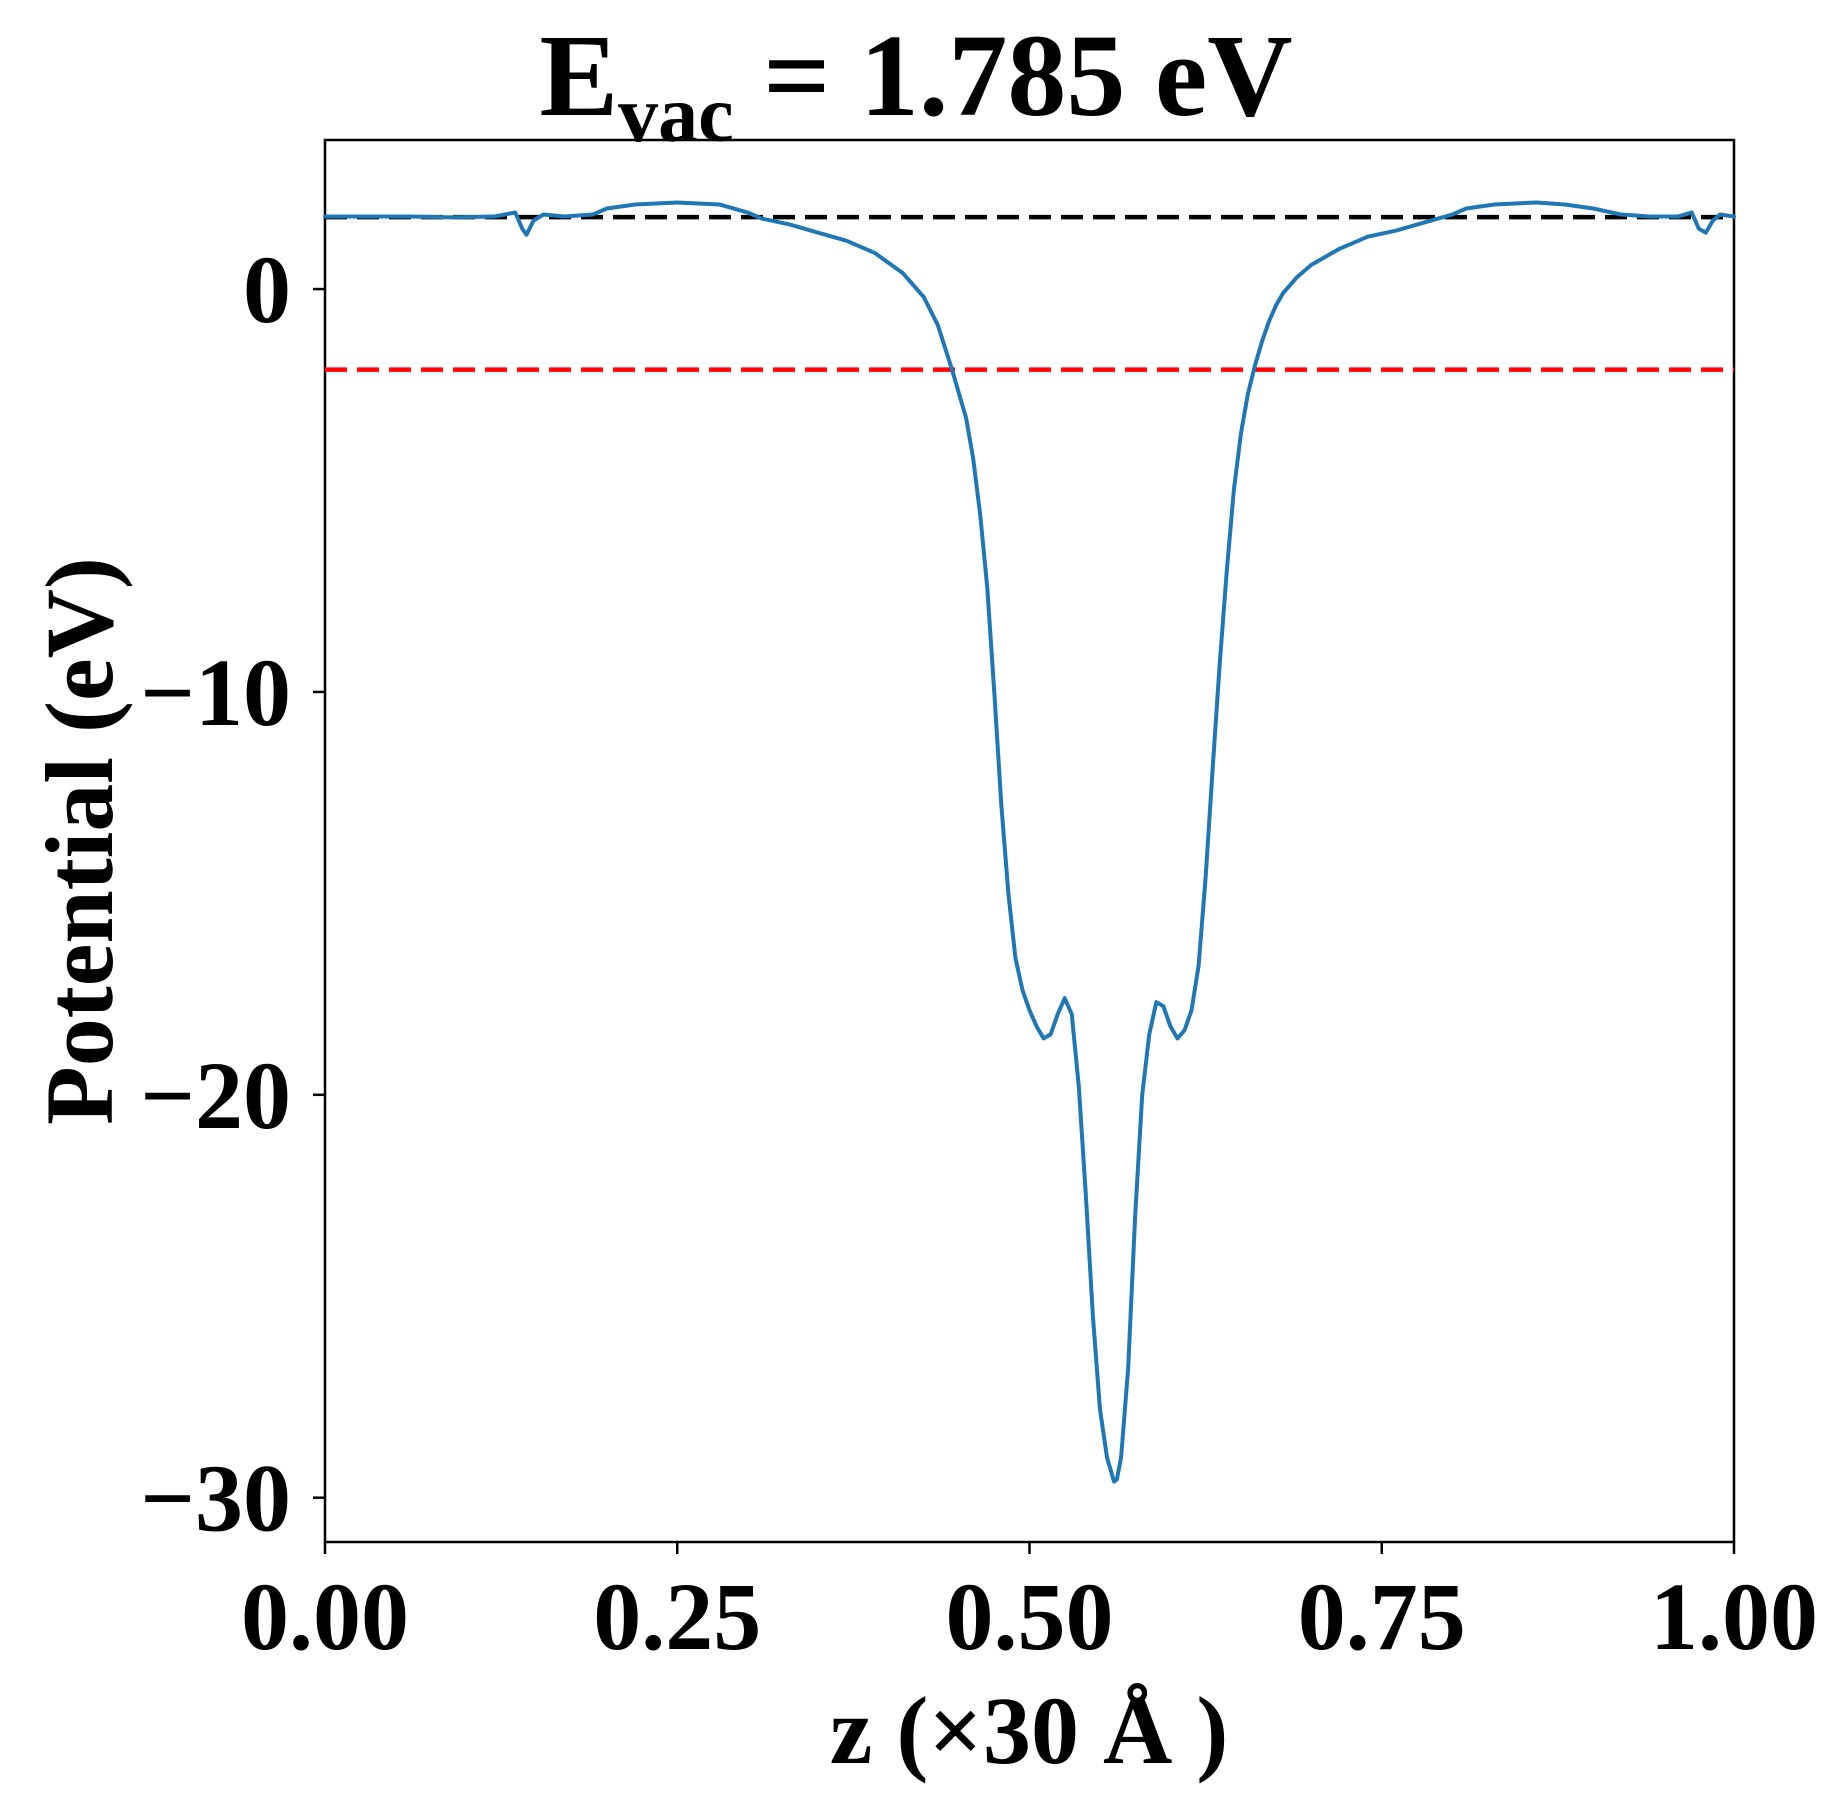 The width and height of the screenshot is (1833, 1794). What do you see at coordinates (1382, 1616) in the screenshot?
I see `x-tick-label: 0.75` at bounding box center [1382, 1616].